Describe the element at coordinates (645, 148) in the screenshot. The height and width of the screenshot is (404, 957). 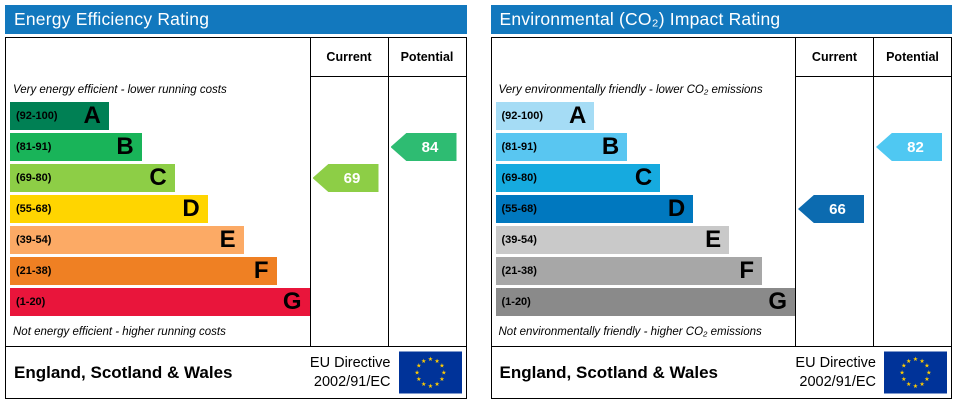
I see `band-row-b: (81-91) B` at that location.